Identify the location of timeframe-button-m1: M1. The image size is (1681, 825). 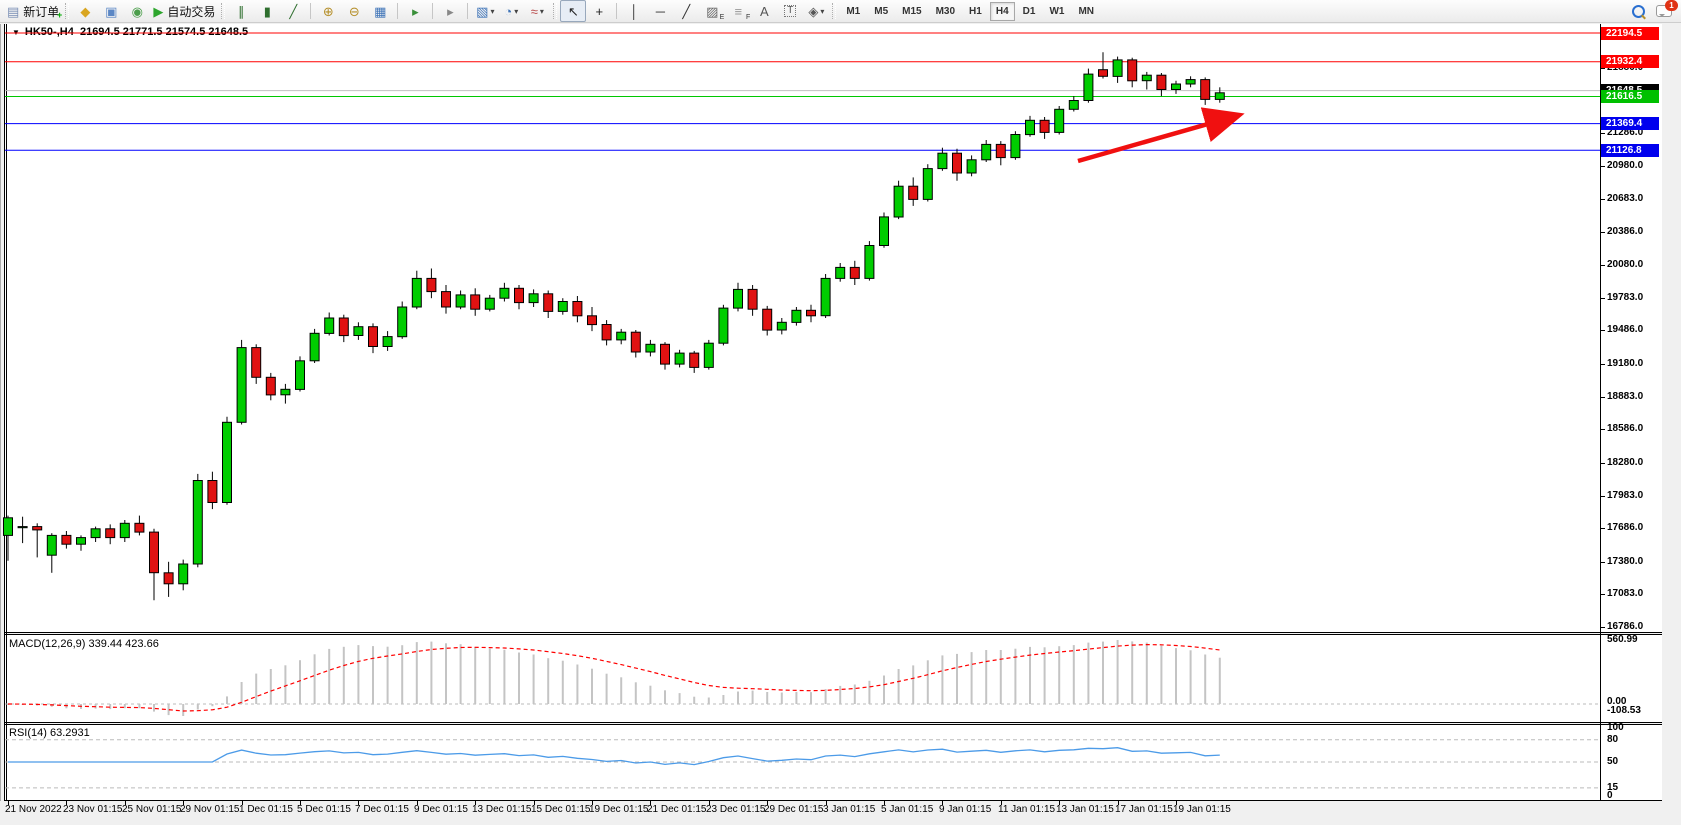
(853, 11).